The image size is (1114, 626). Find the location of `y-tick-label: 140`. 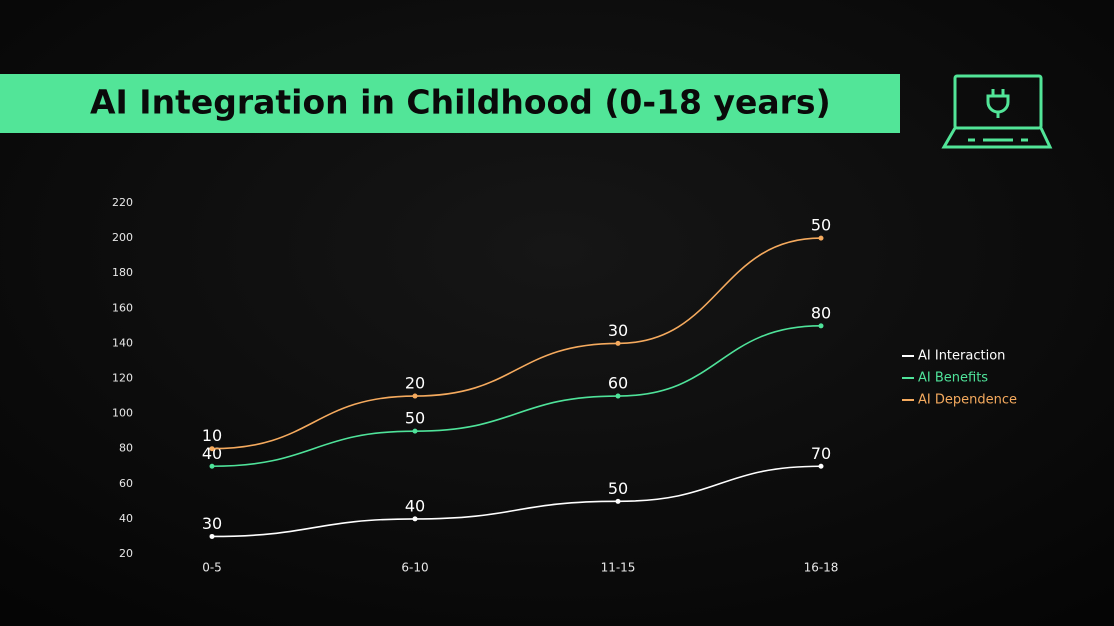

y-tick-label: 140 is located at coordinates (122, 342).